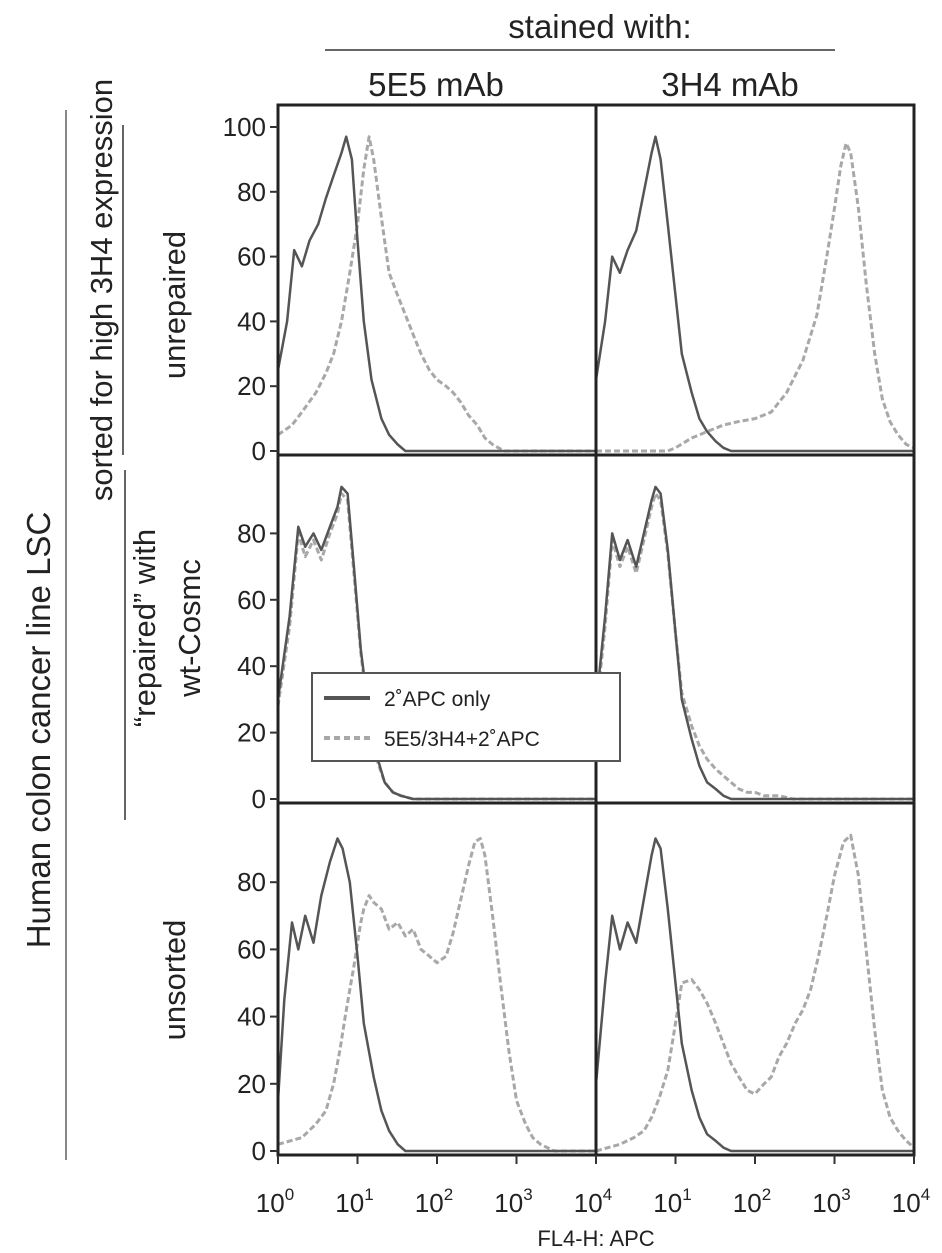  I want to click on legend: 2˚APC only 5E5/3H4+2˚APC, so click(466, 717).